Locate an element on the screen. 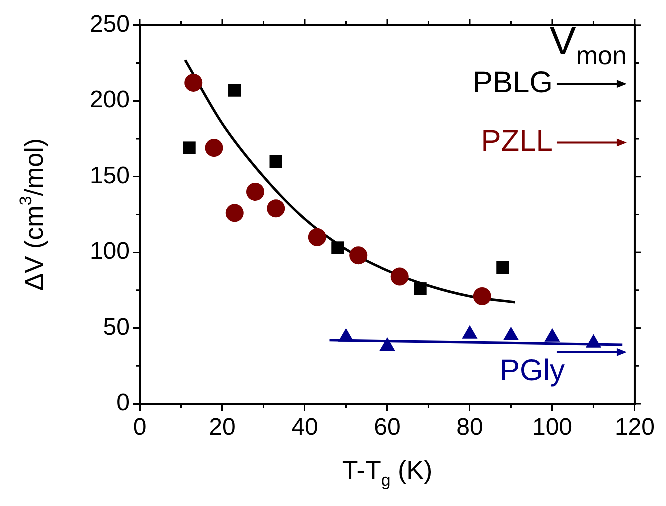 This screenshot has width=666, height=506. x-tick-label: 0 is located at coordinates (140, 428).